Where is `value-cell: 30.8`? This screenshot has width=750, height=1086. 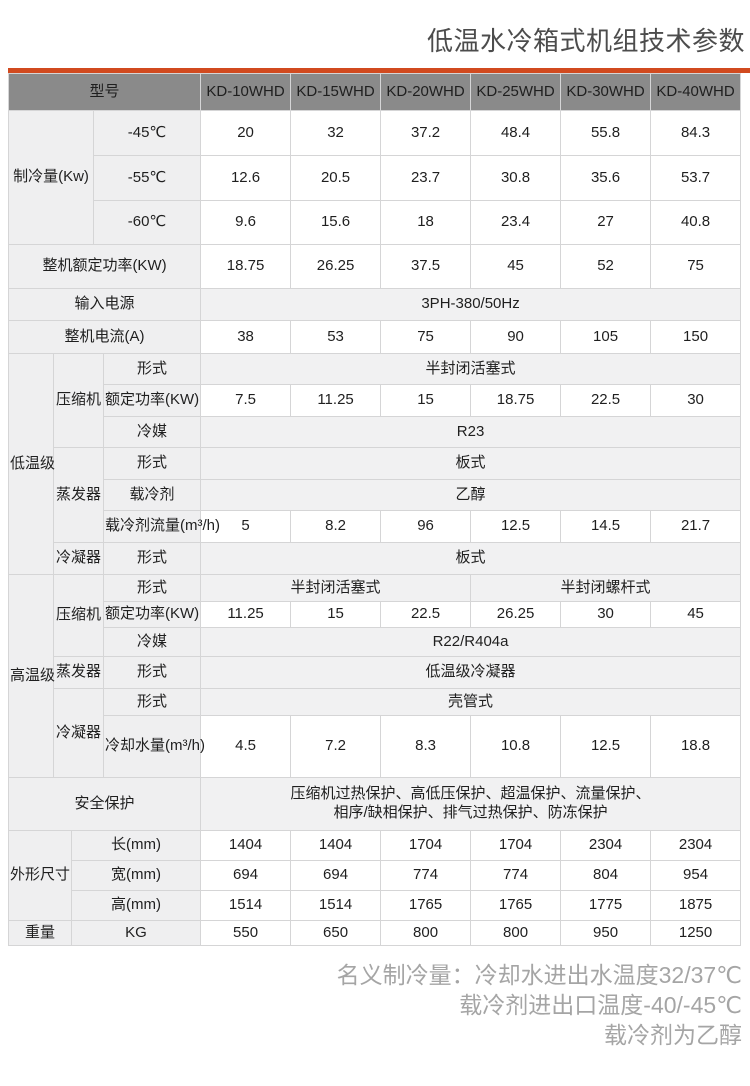 value-cell: 30.8 is located at coordinates (516, 178).